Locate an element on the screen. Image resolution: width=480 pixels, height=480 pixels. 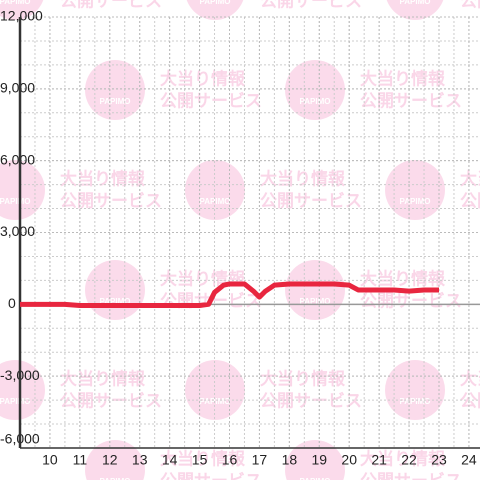
y-tick-label: 9,000 is located at coordinates (17, 88).